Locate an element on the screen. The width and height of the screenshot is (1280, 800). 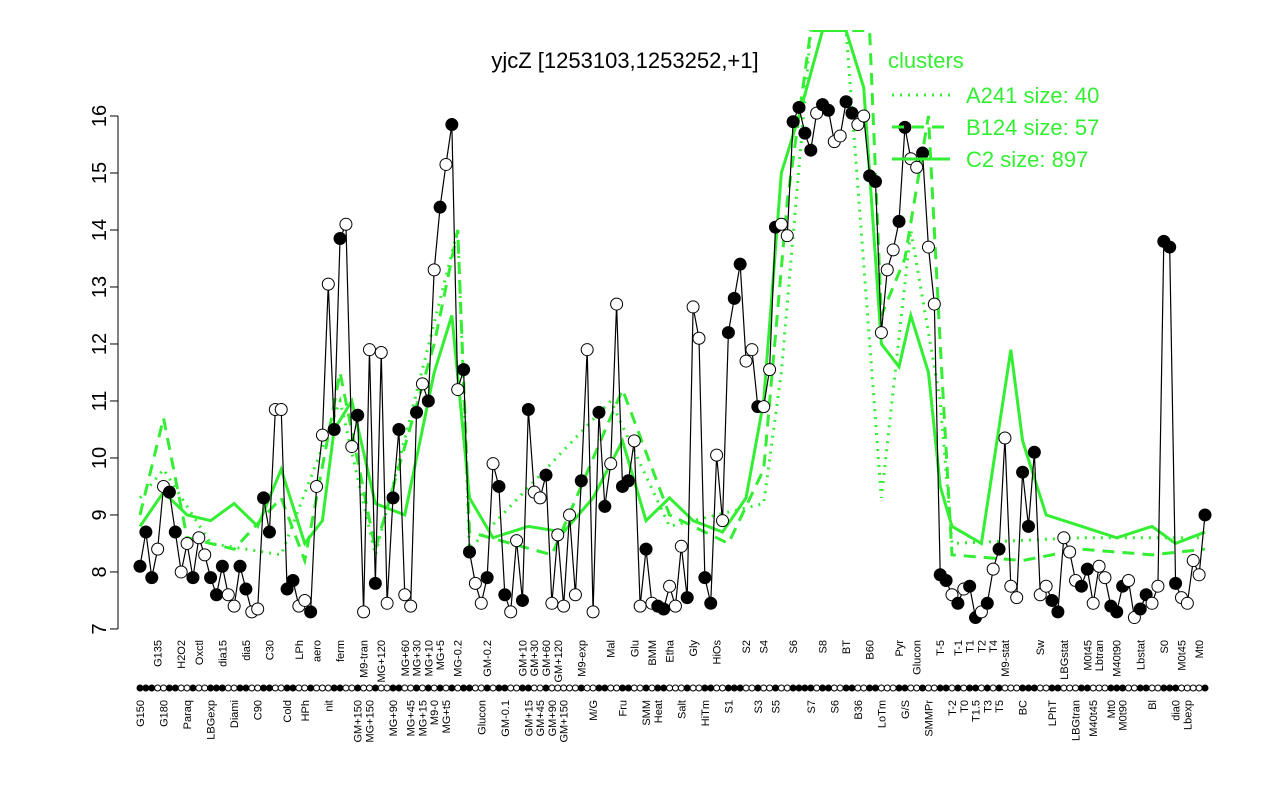
x-tick-label: Lbstat is located at coordinates (1141, 655).